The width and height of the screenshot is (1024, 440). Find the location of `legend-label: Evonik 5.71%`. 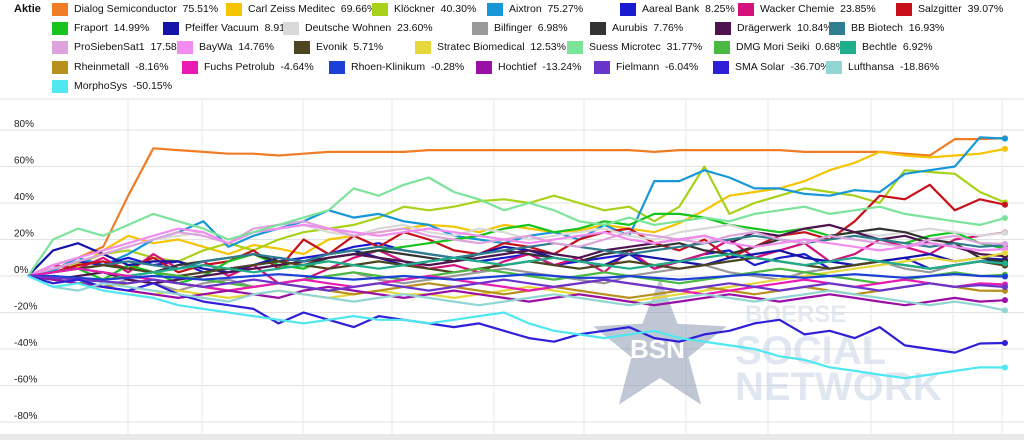

legend-label: Evonik 5.71% is located at coordinates (350, 47).